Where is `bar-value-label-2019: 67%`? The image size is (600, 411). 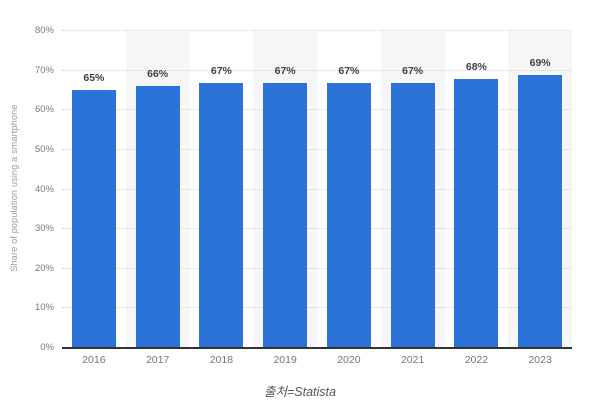 bar-value-label-2019: 67% is located at coordinates (285, 70).